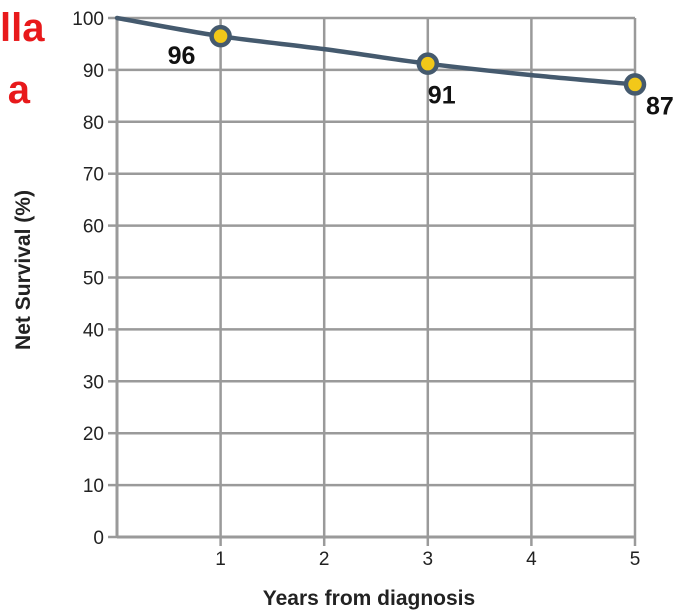  What do you see at coordinates (376, 51) in the screenshot?
I see `survival-line` at bounding box center [376, 51].